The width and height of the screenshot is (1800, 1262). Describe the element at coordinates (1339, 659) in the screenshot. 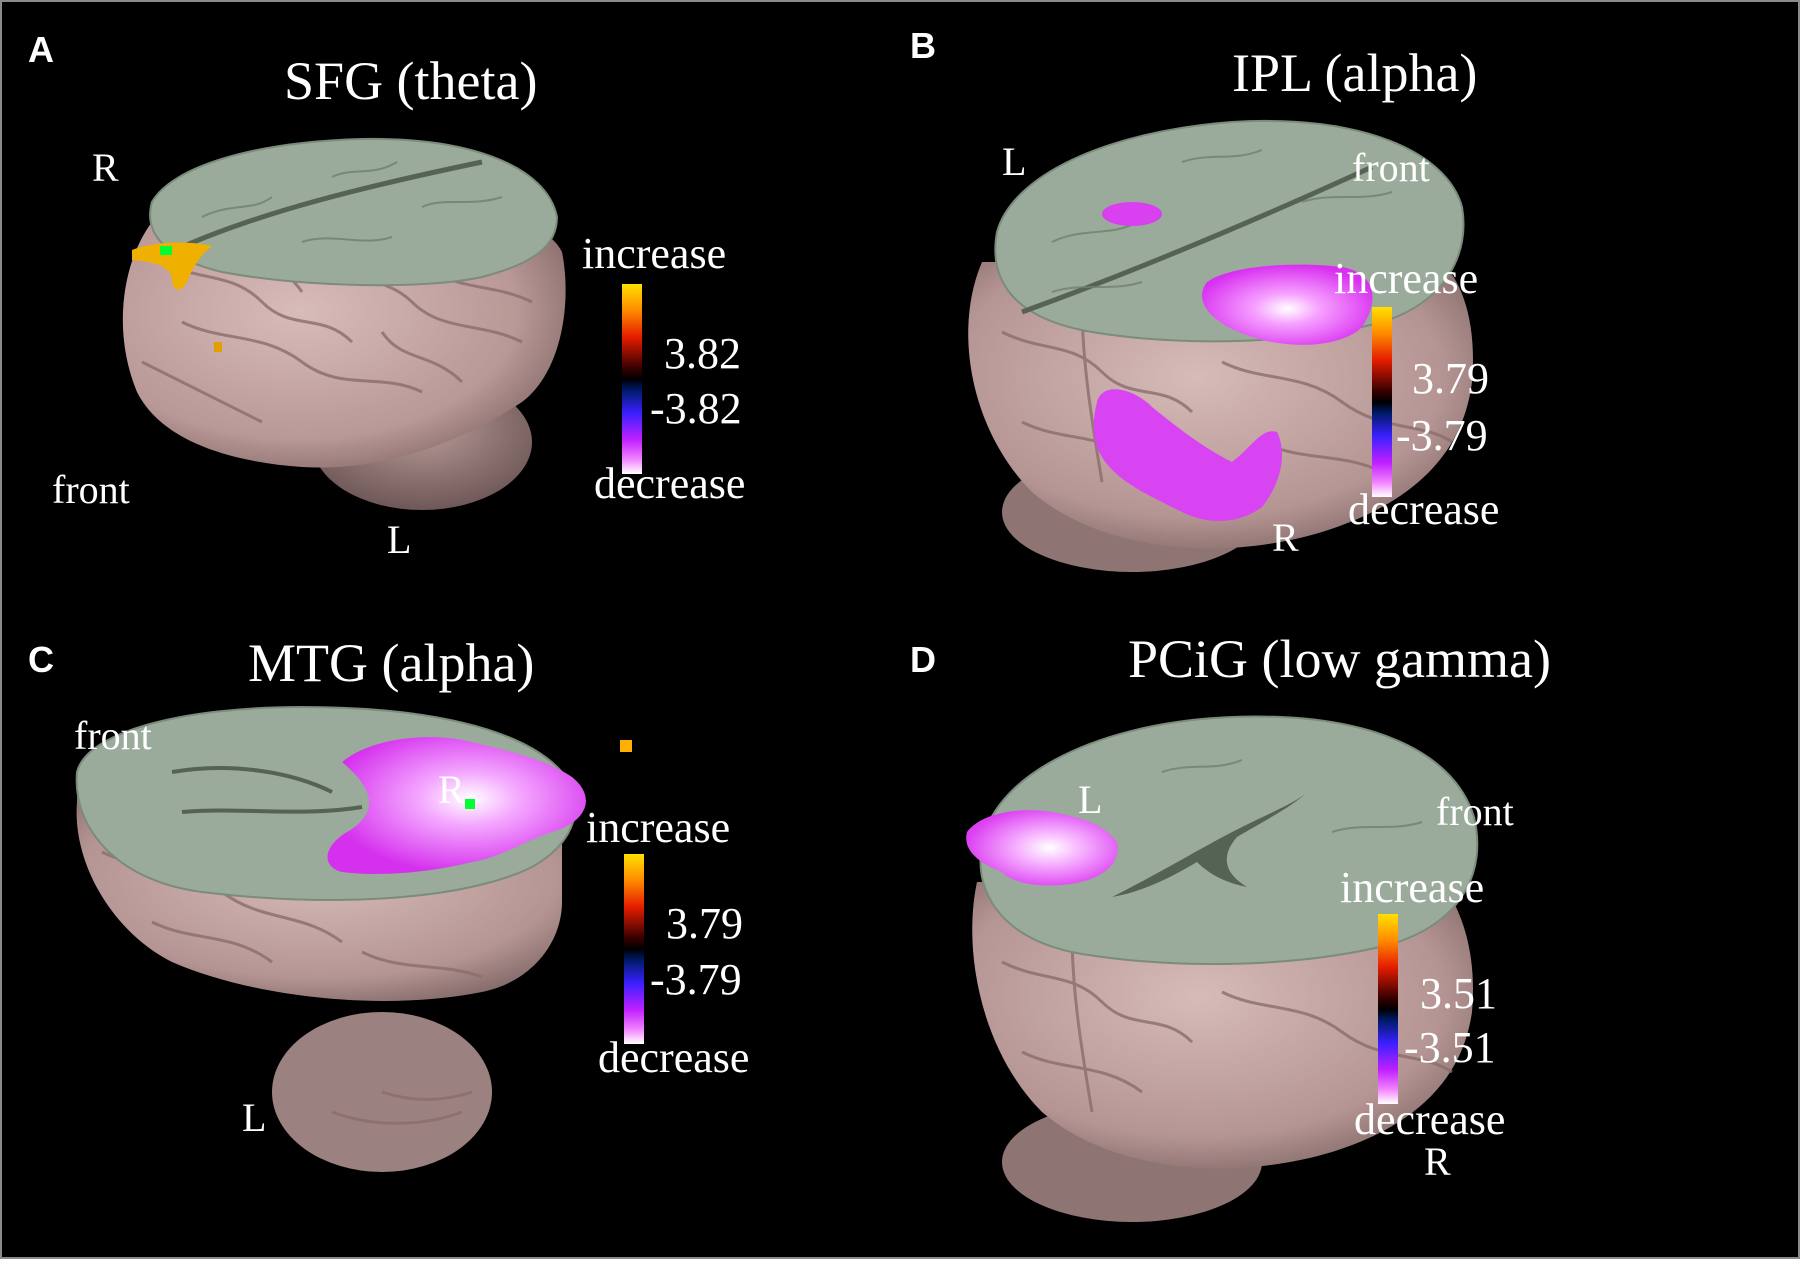

I see `panel-title-d: PCiG (low gamma)` at that location.